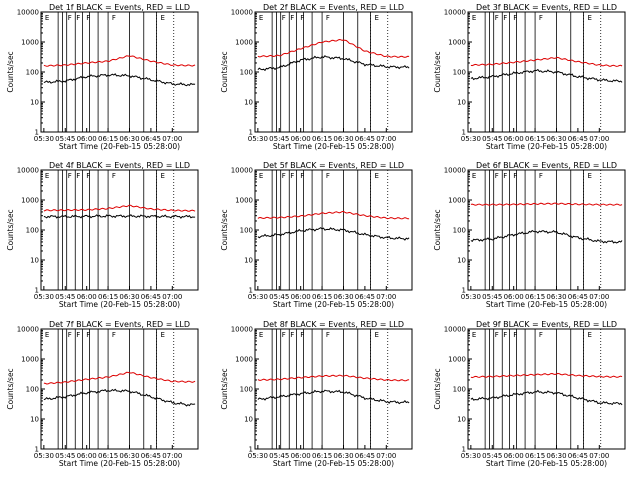 The image size is (640, 480). I want to click on chart-title: Det 2f BLACK = Events, RED = LLD, so click(333, 7).